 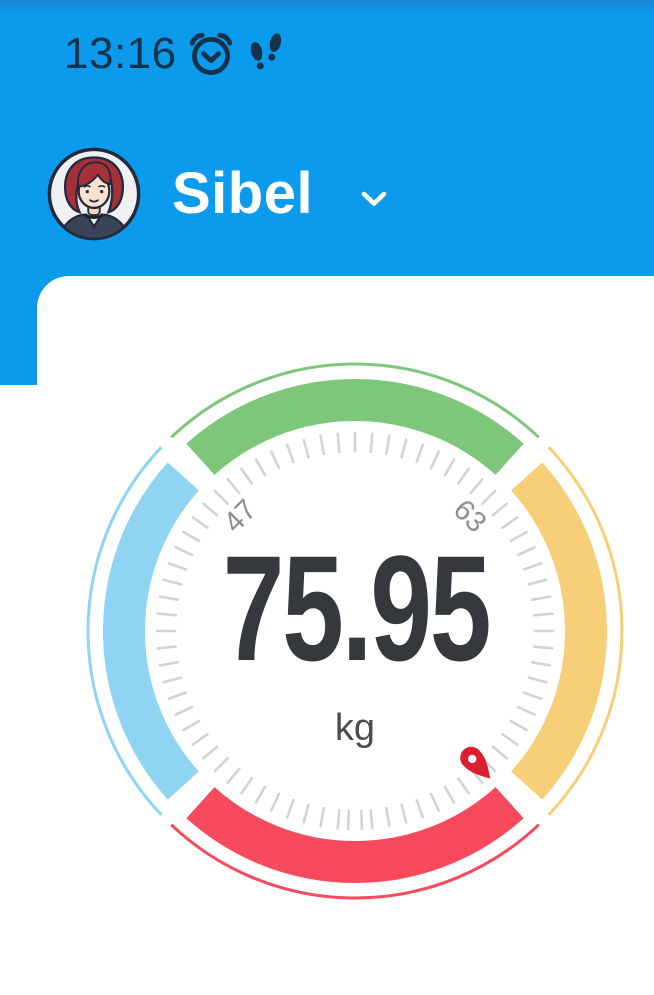 What do you see at coordinates (355, 400) in the screenshot?
I see `gauge-outline-green` at bounding box center [355, 400].